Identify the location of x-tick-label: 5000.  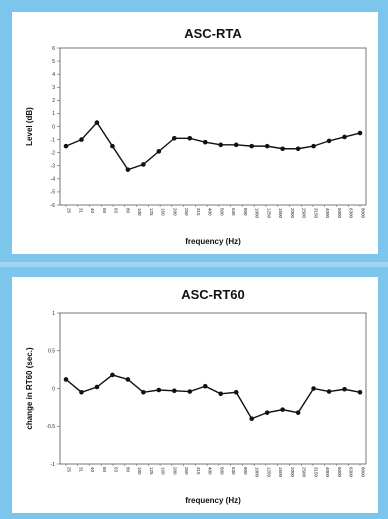
(339, 472).